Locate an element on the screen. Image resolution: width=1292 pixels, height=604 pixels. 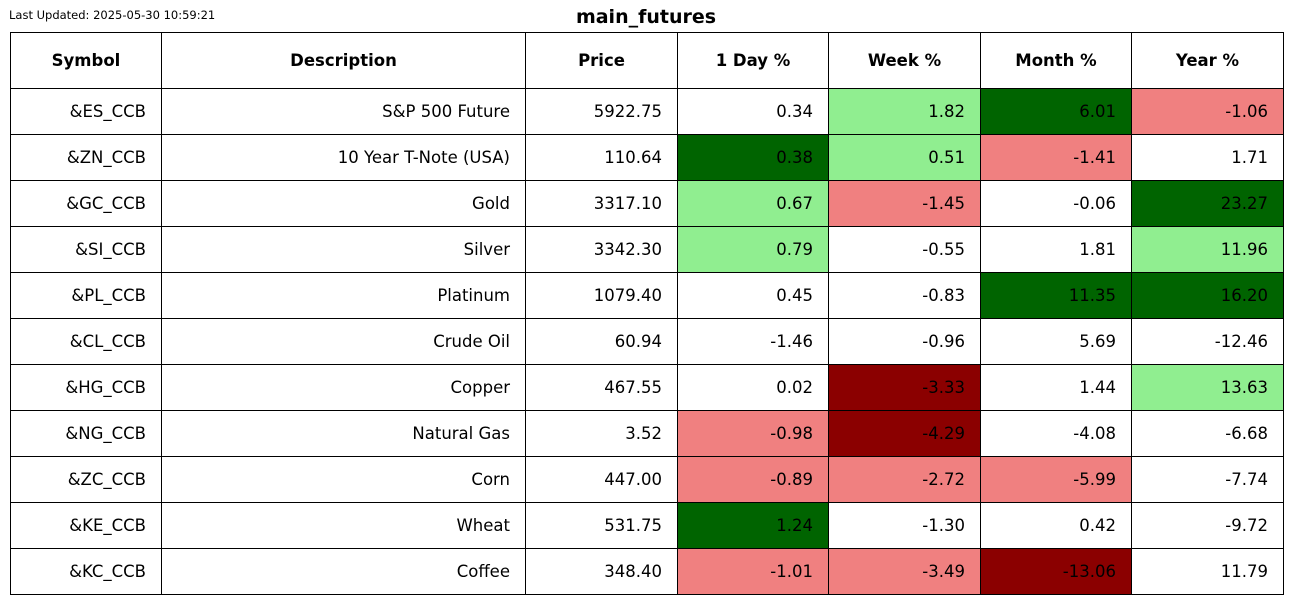
table-cell: &NG_CCB is located at coordinates (86, 433).